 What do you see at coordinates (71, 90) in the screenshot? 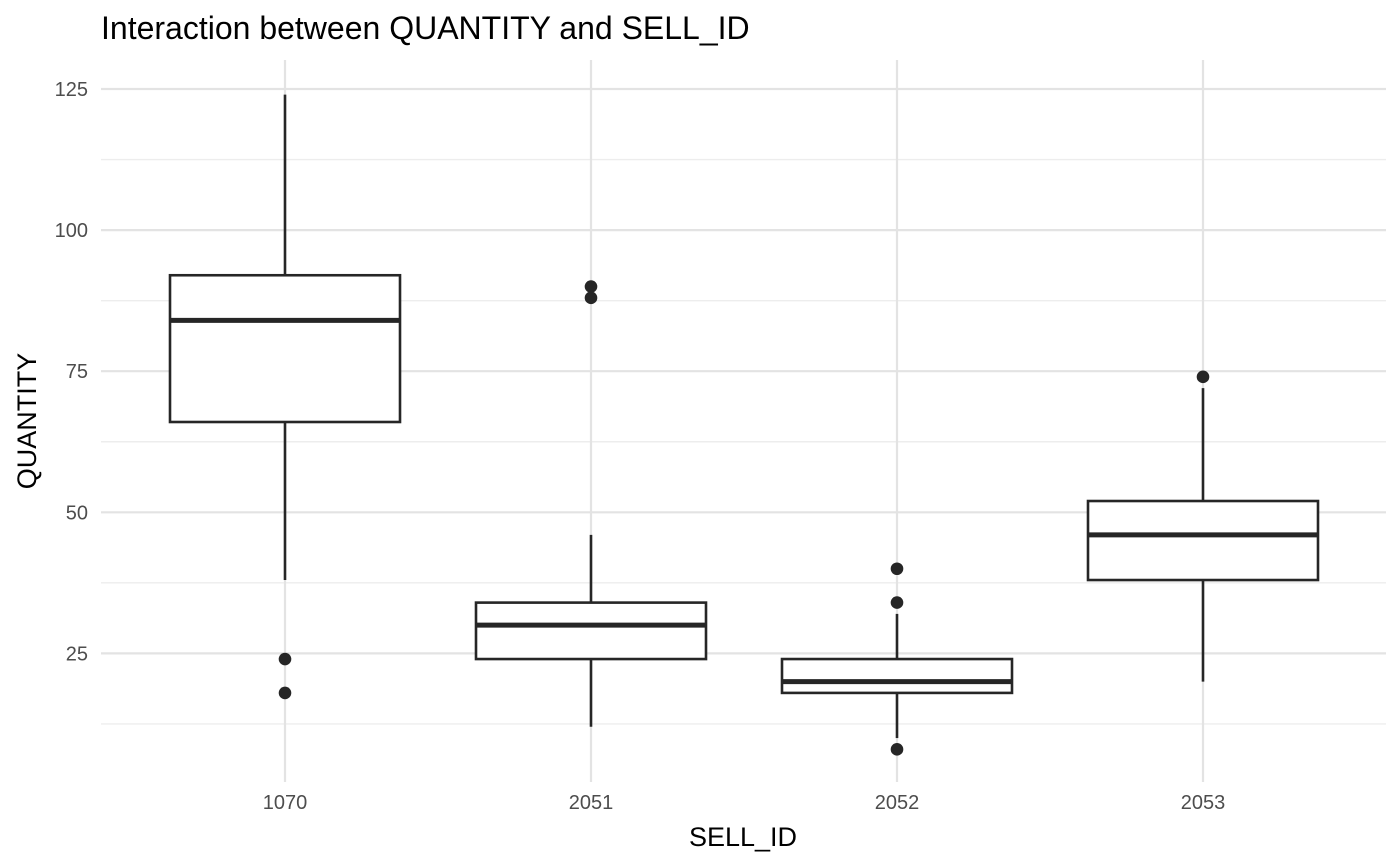
I see `y-tick-label: 125` at bounding box center [71, 90].